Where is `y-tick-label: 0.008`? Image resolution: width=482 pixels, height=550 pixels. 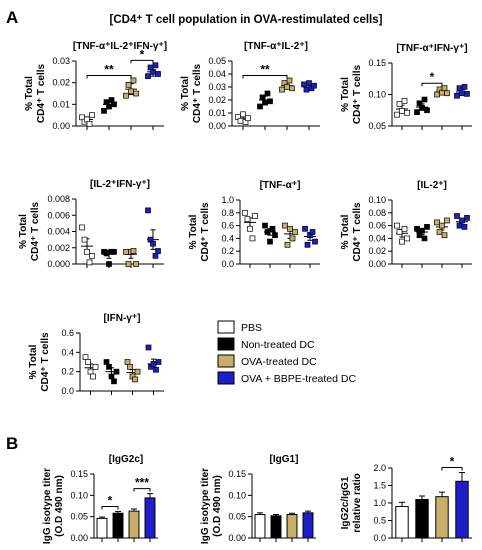
y-tick-label: 0.008 is located at coordinates (58, 199).